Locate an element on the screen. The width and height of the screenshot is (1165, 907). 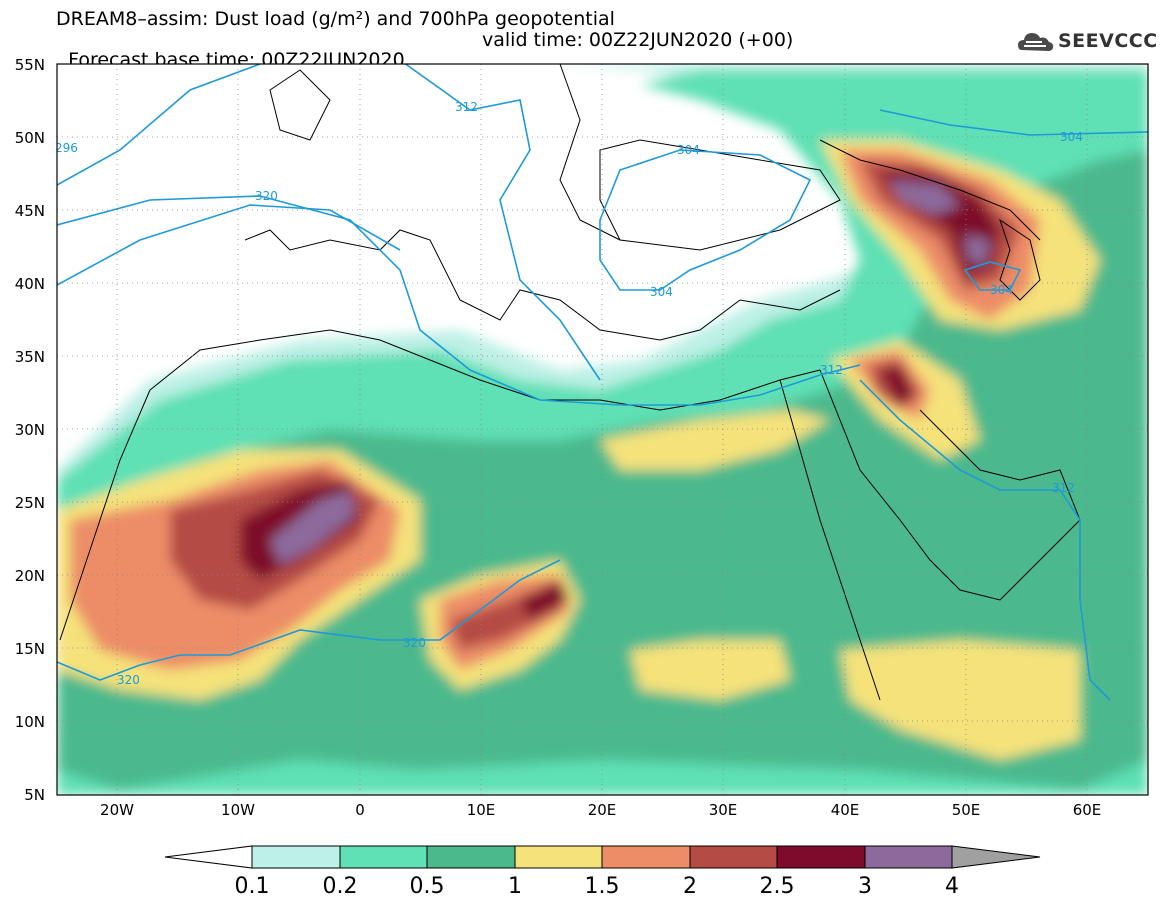
colorbar-tick: 0.5 is located at coordinates (427, 886).